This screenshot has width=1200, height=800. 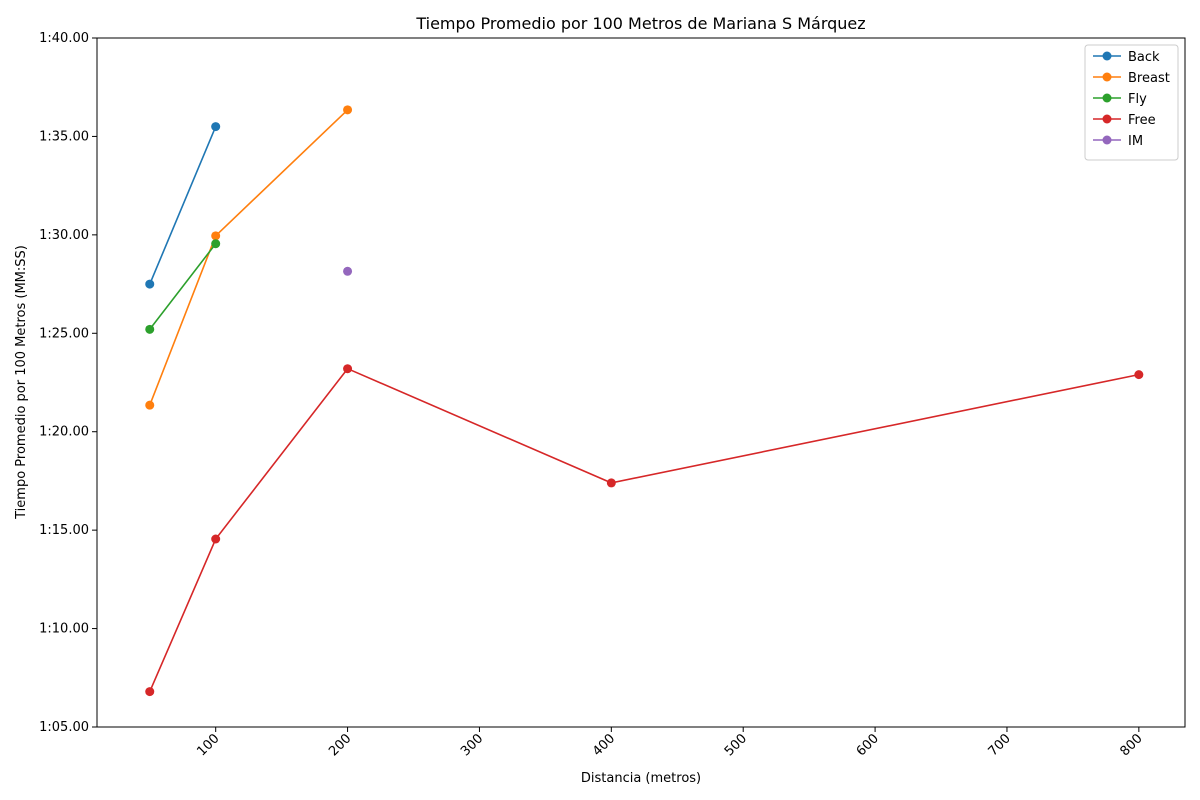 I want to click on legend-marker-free, so click(x=1107, y=119).